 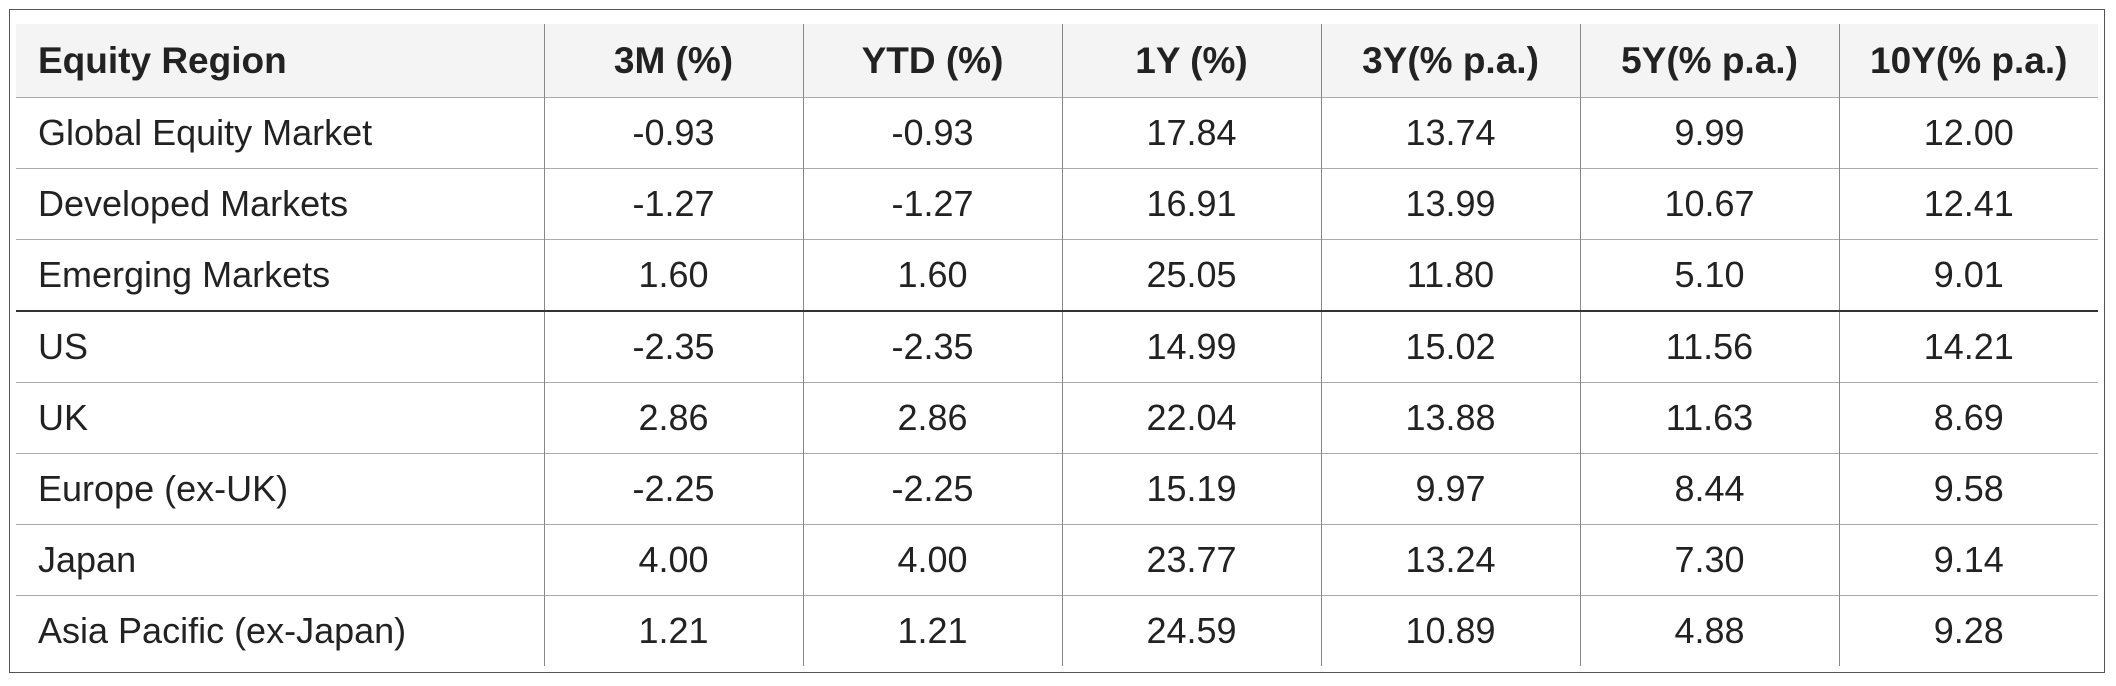 What do you see at coordinates (1450, 489) in the screenshot?
I see `value-cell: 9.97` at bounding box center [1450, 489].